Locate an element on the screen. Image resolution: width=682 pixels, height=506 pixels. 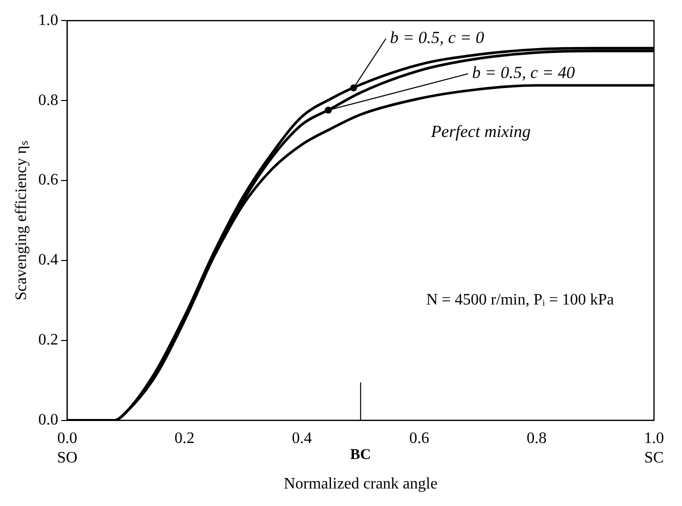
y-tick-label: 0.8 is located at coordinates (48, 100).